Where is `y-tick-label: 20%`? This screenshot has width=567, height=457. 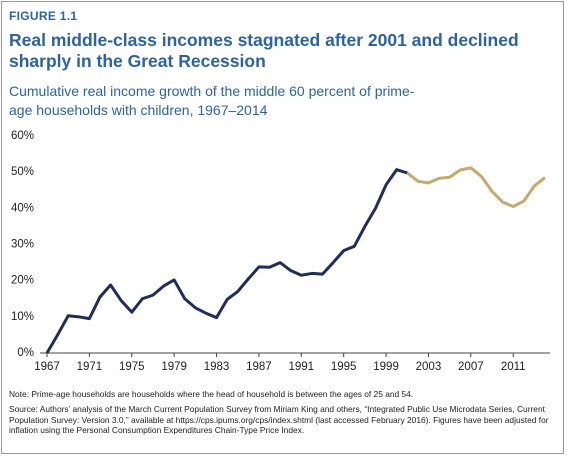
y-tick-label: 20% is located at coordinates (22, 281).